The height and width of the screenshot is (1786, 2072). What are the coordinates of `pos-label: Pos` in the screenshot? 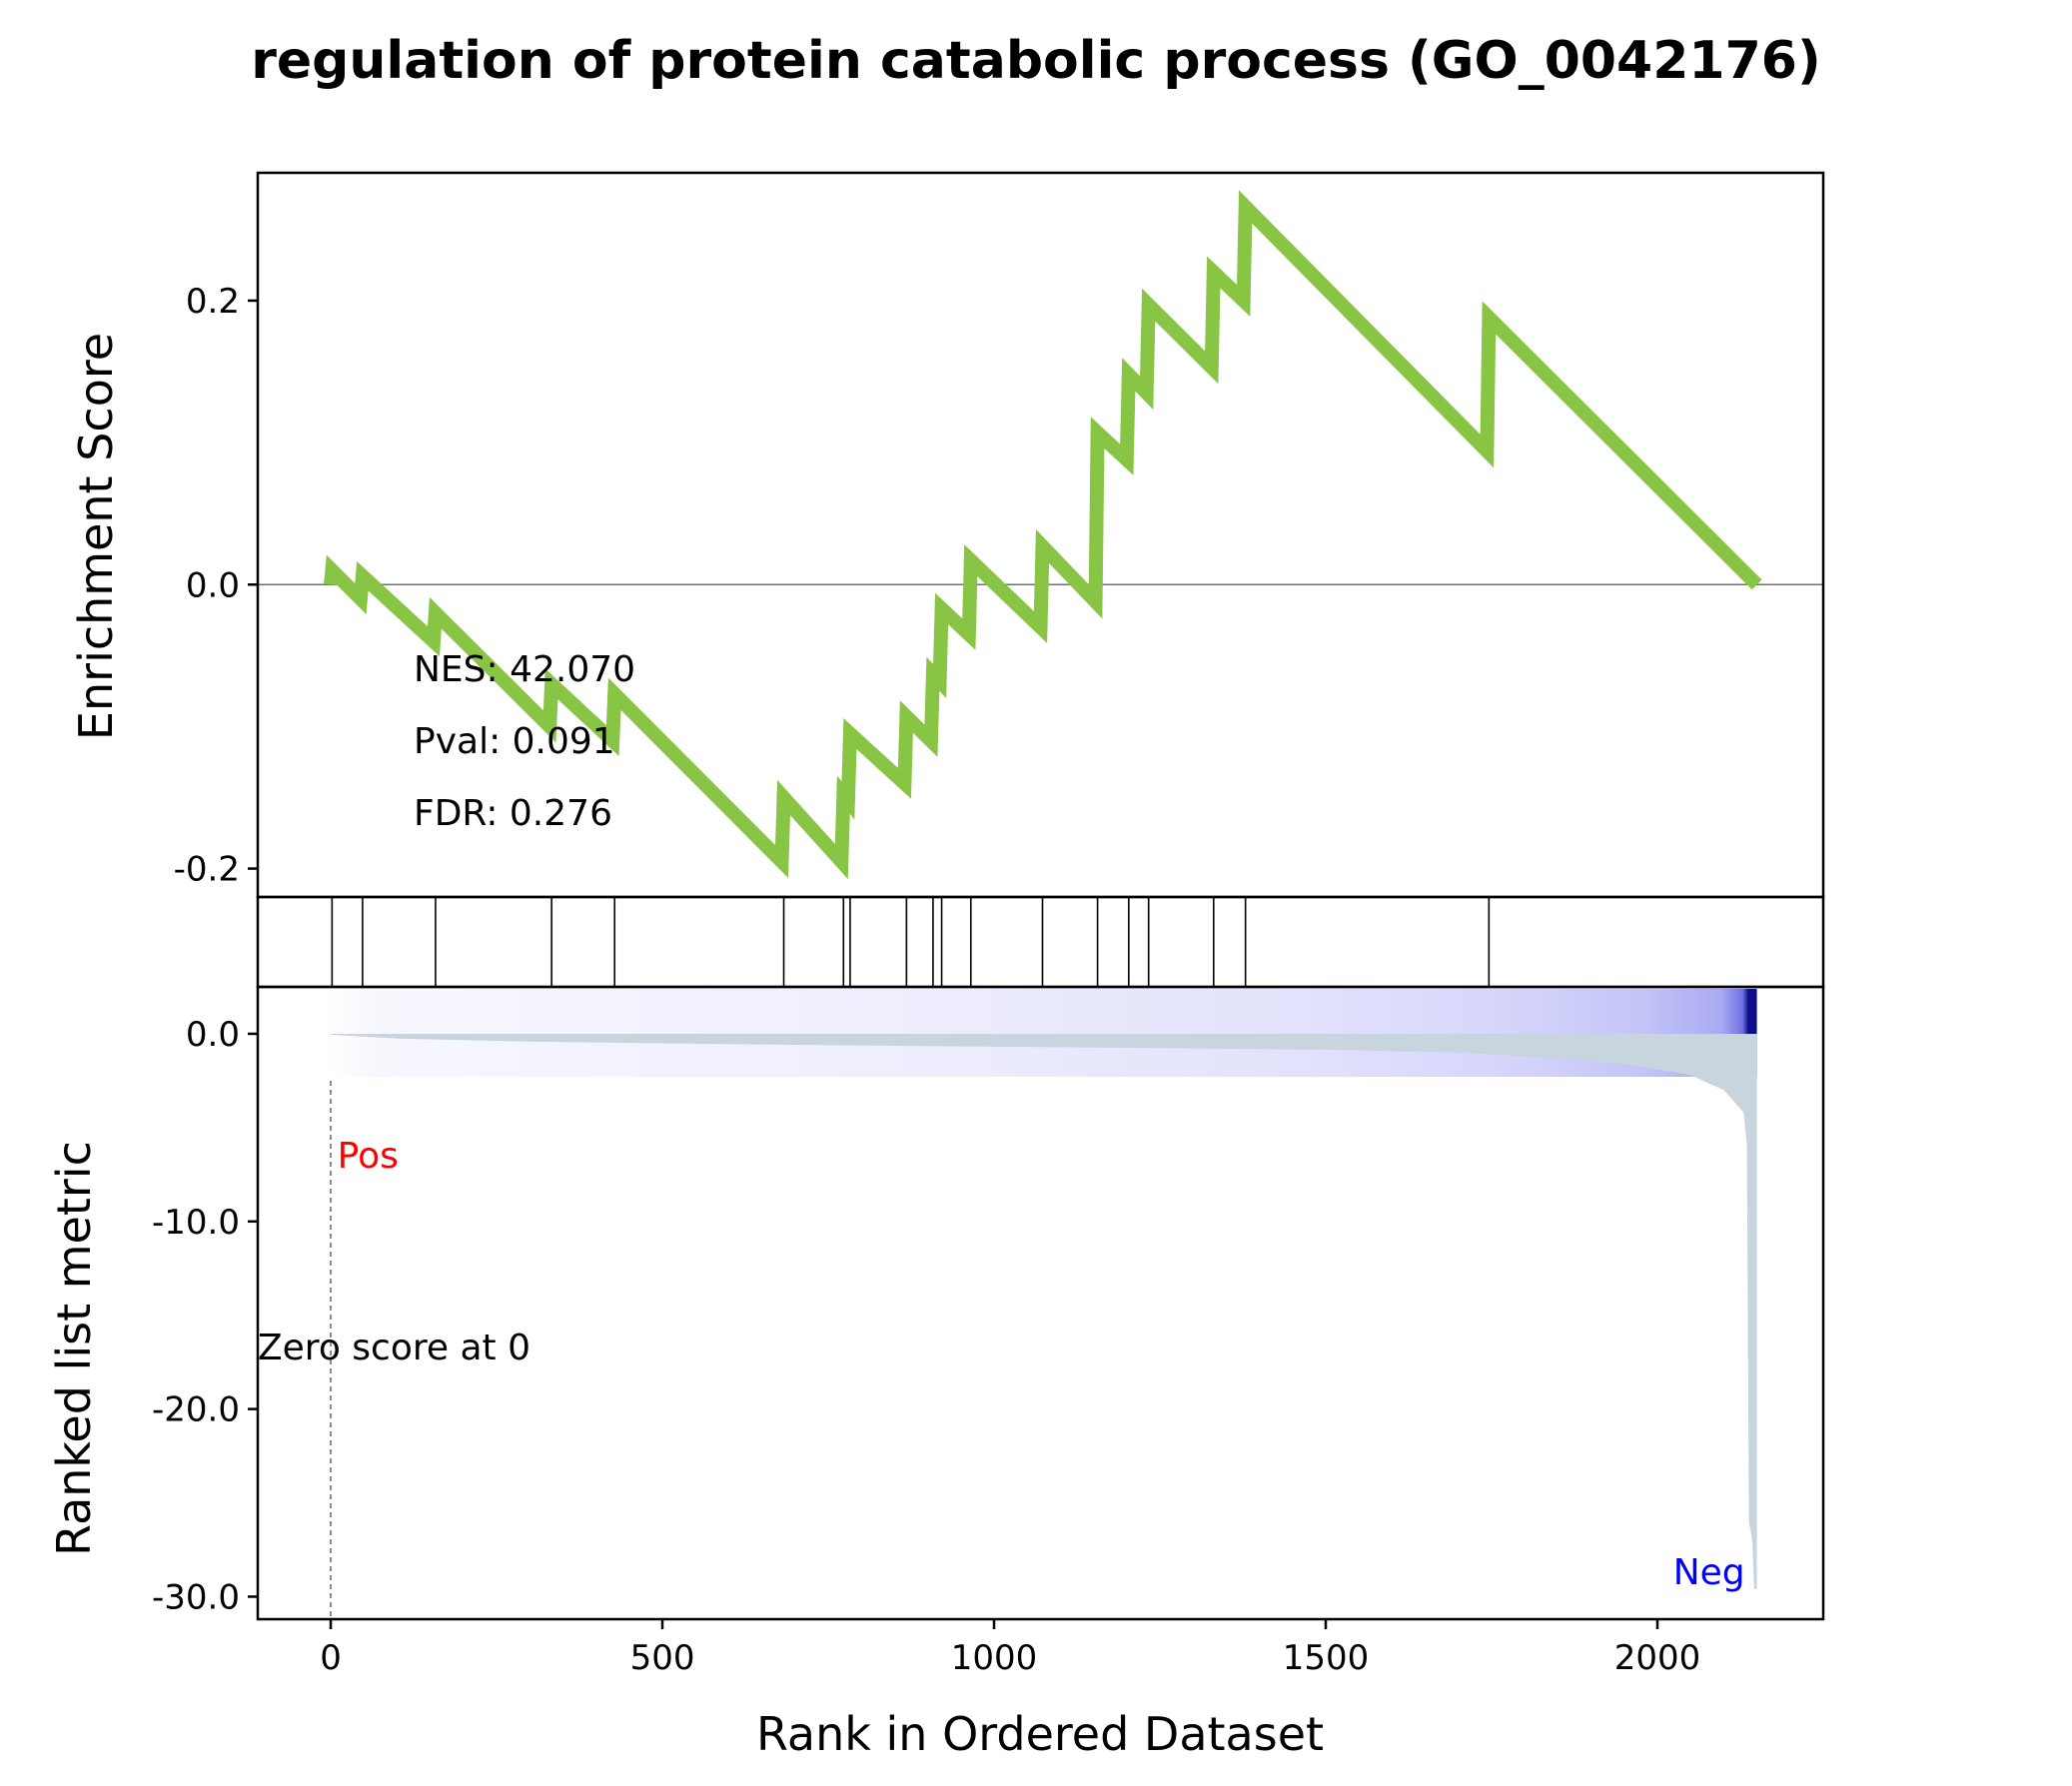 It's located at (368, 1156).